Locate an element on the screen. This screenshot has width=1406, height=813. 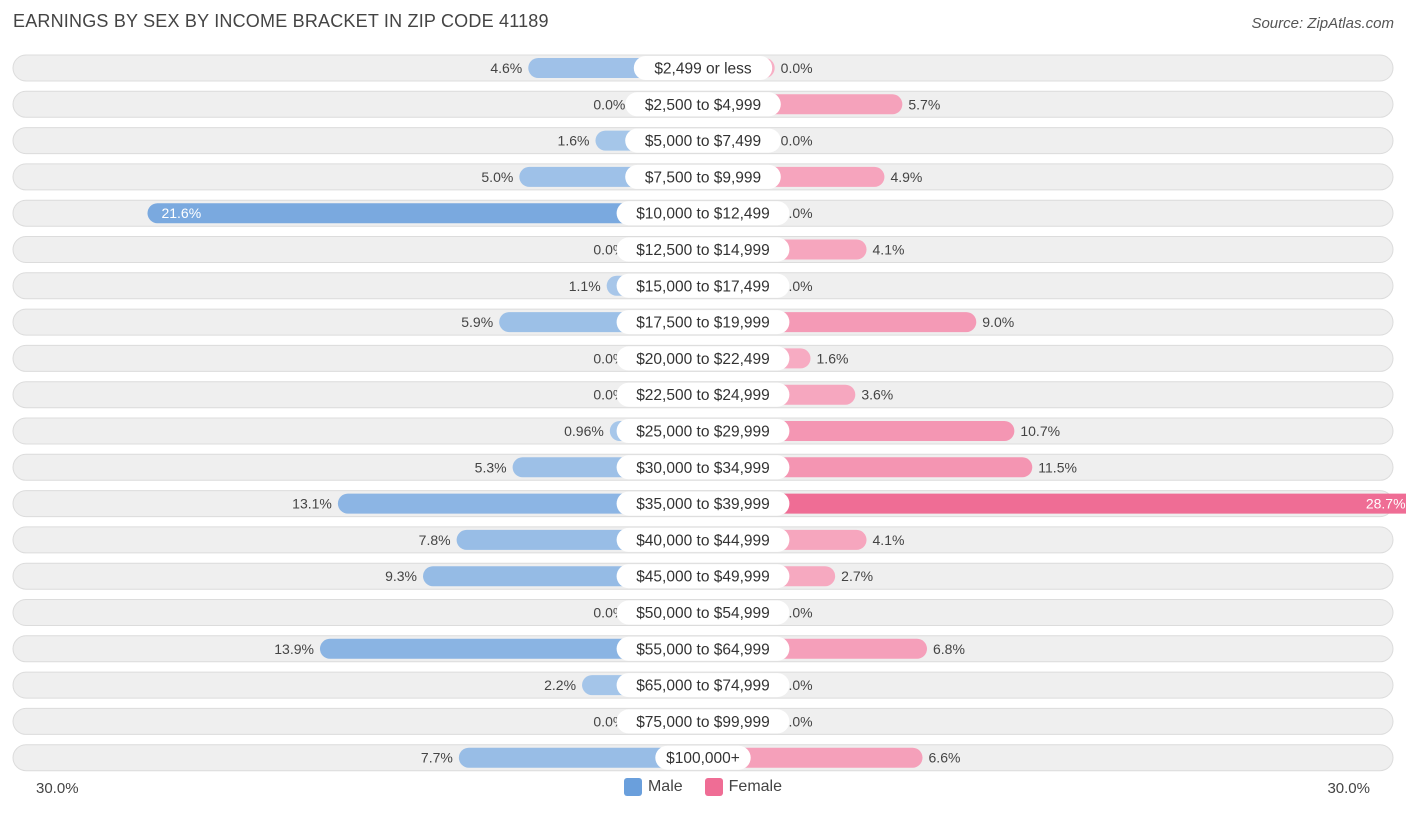
female-value-label: 4.9% is located at coordinates (906, 177).